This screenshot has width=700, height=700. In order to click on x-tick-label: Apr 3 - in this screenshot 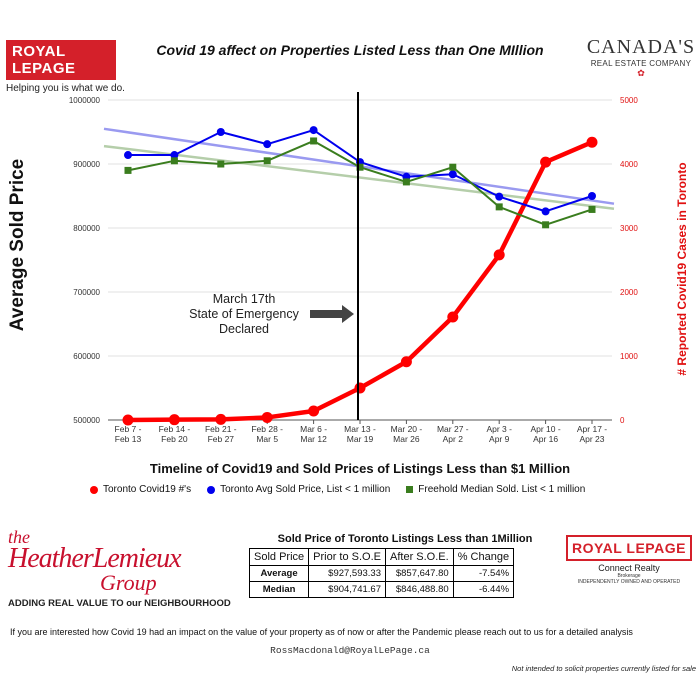, I will do `click(499, 429)`.